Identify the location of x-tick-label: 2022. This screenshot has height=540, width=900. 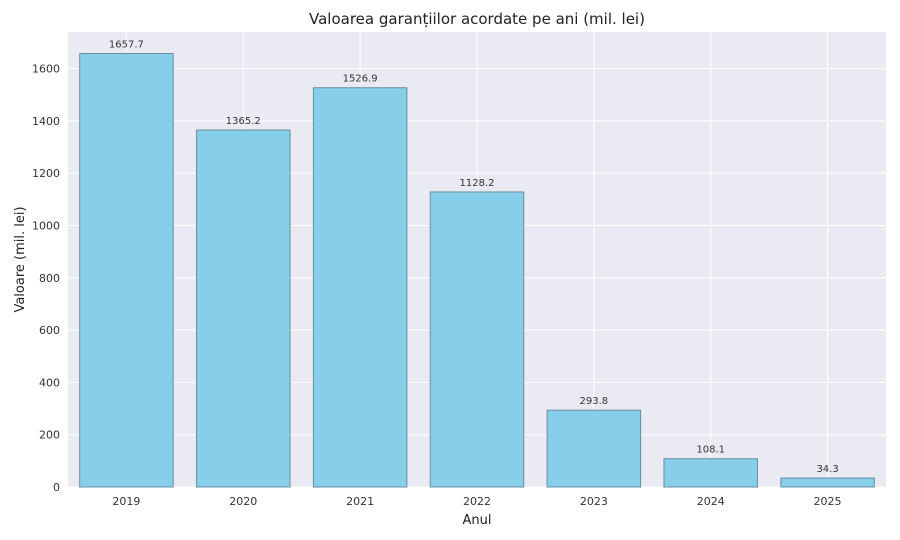
(477, 501).